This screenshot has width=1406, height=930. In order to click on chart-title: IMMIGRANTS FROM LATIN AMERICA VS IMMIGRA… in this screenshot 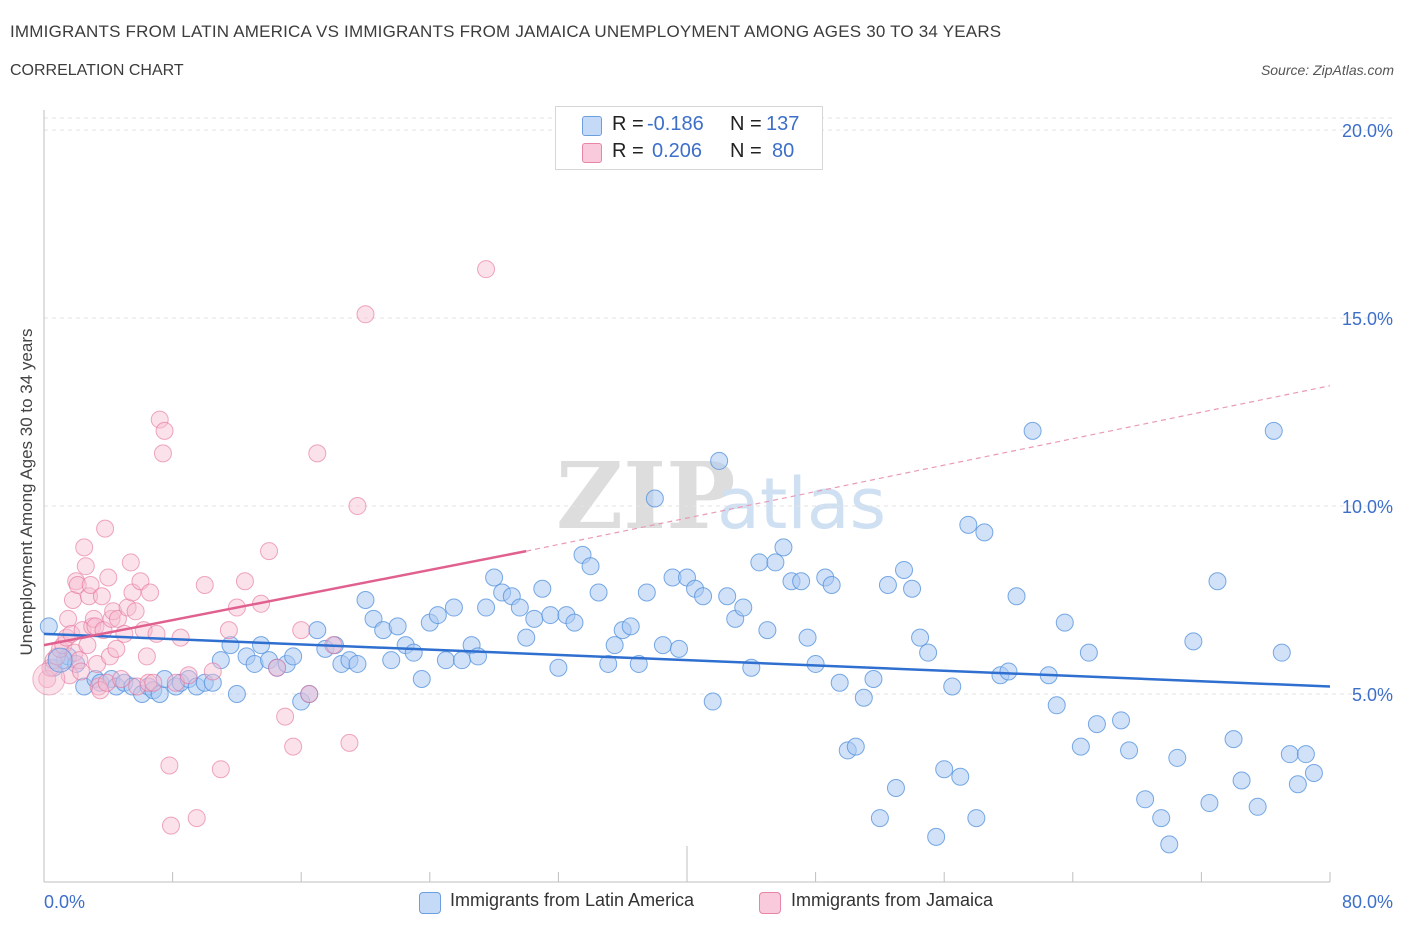, I will do `click(506, 31)`.